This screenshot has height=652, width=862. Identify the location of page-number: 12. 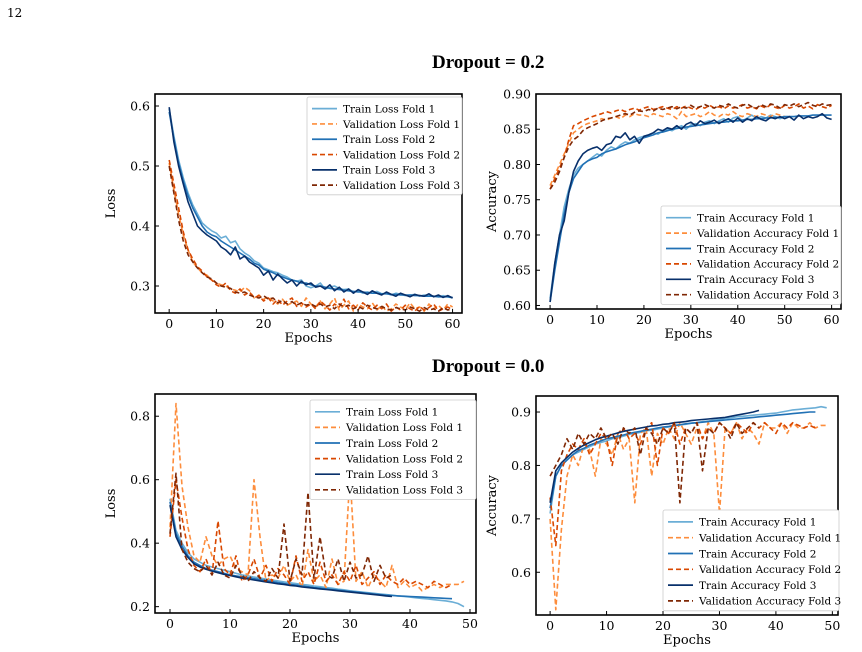
(15, 13).